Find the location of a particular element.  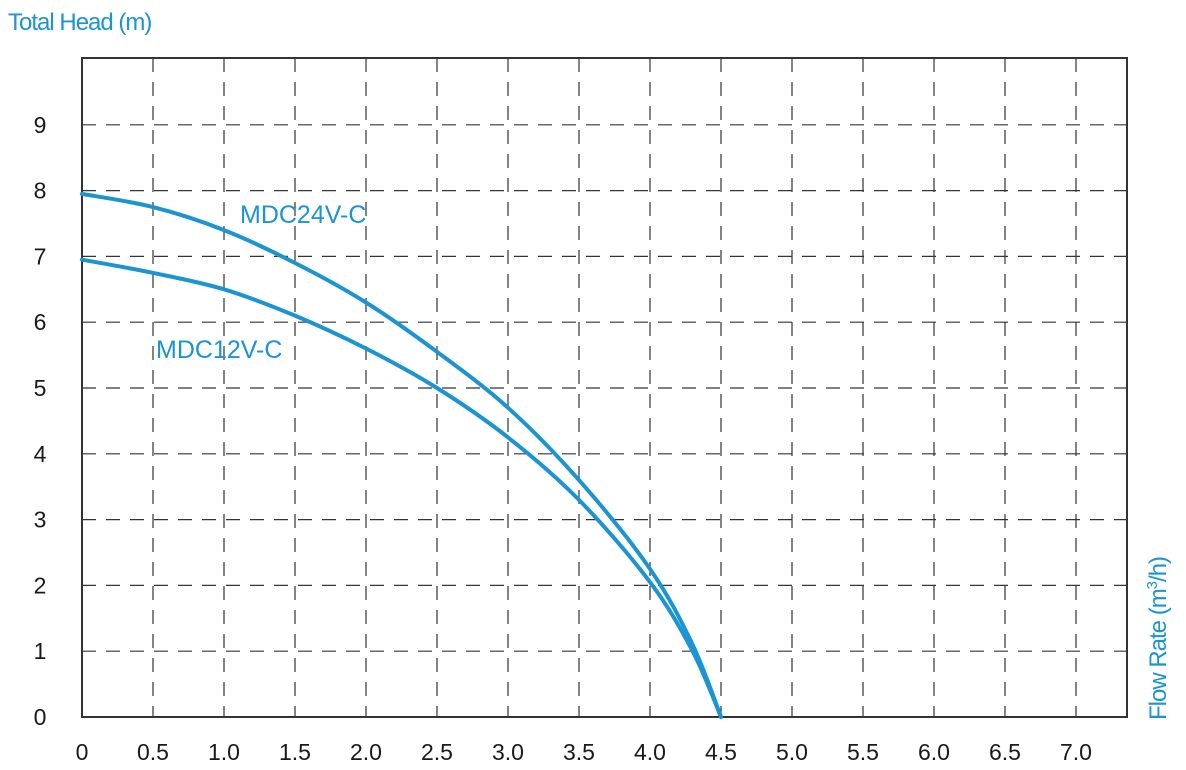

x-tick-label: 1.5 is located at coordinates (295, 752).